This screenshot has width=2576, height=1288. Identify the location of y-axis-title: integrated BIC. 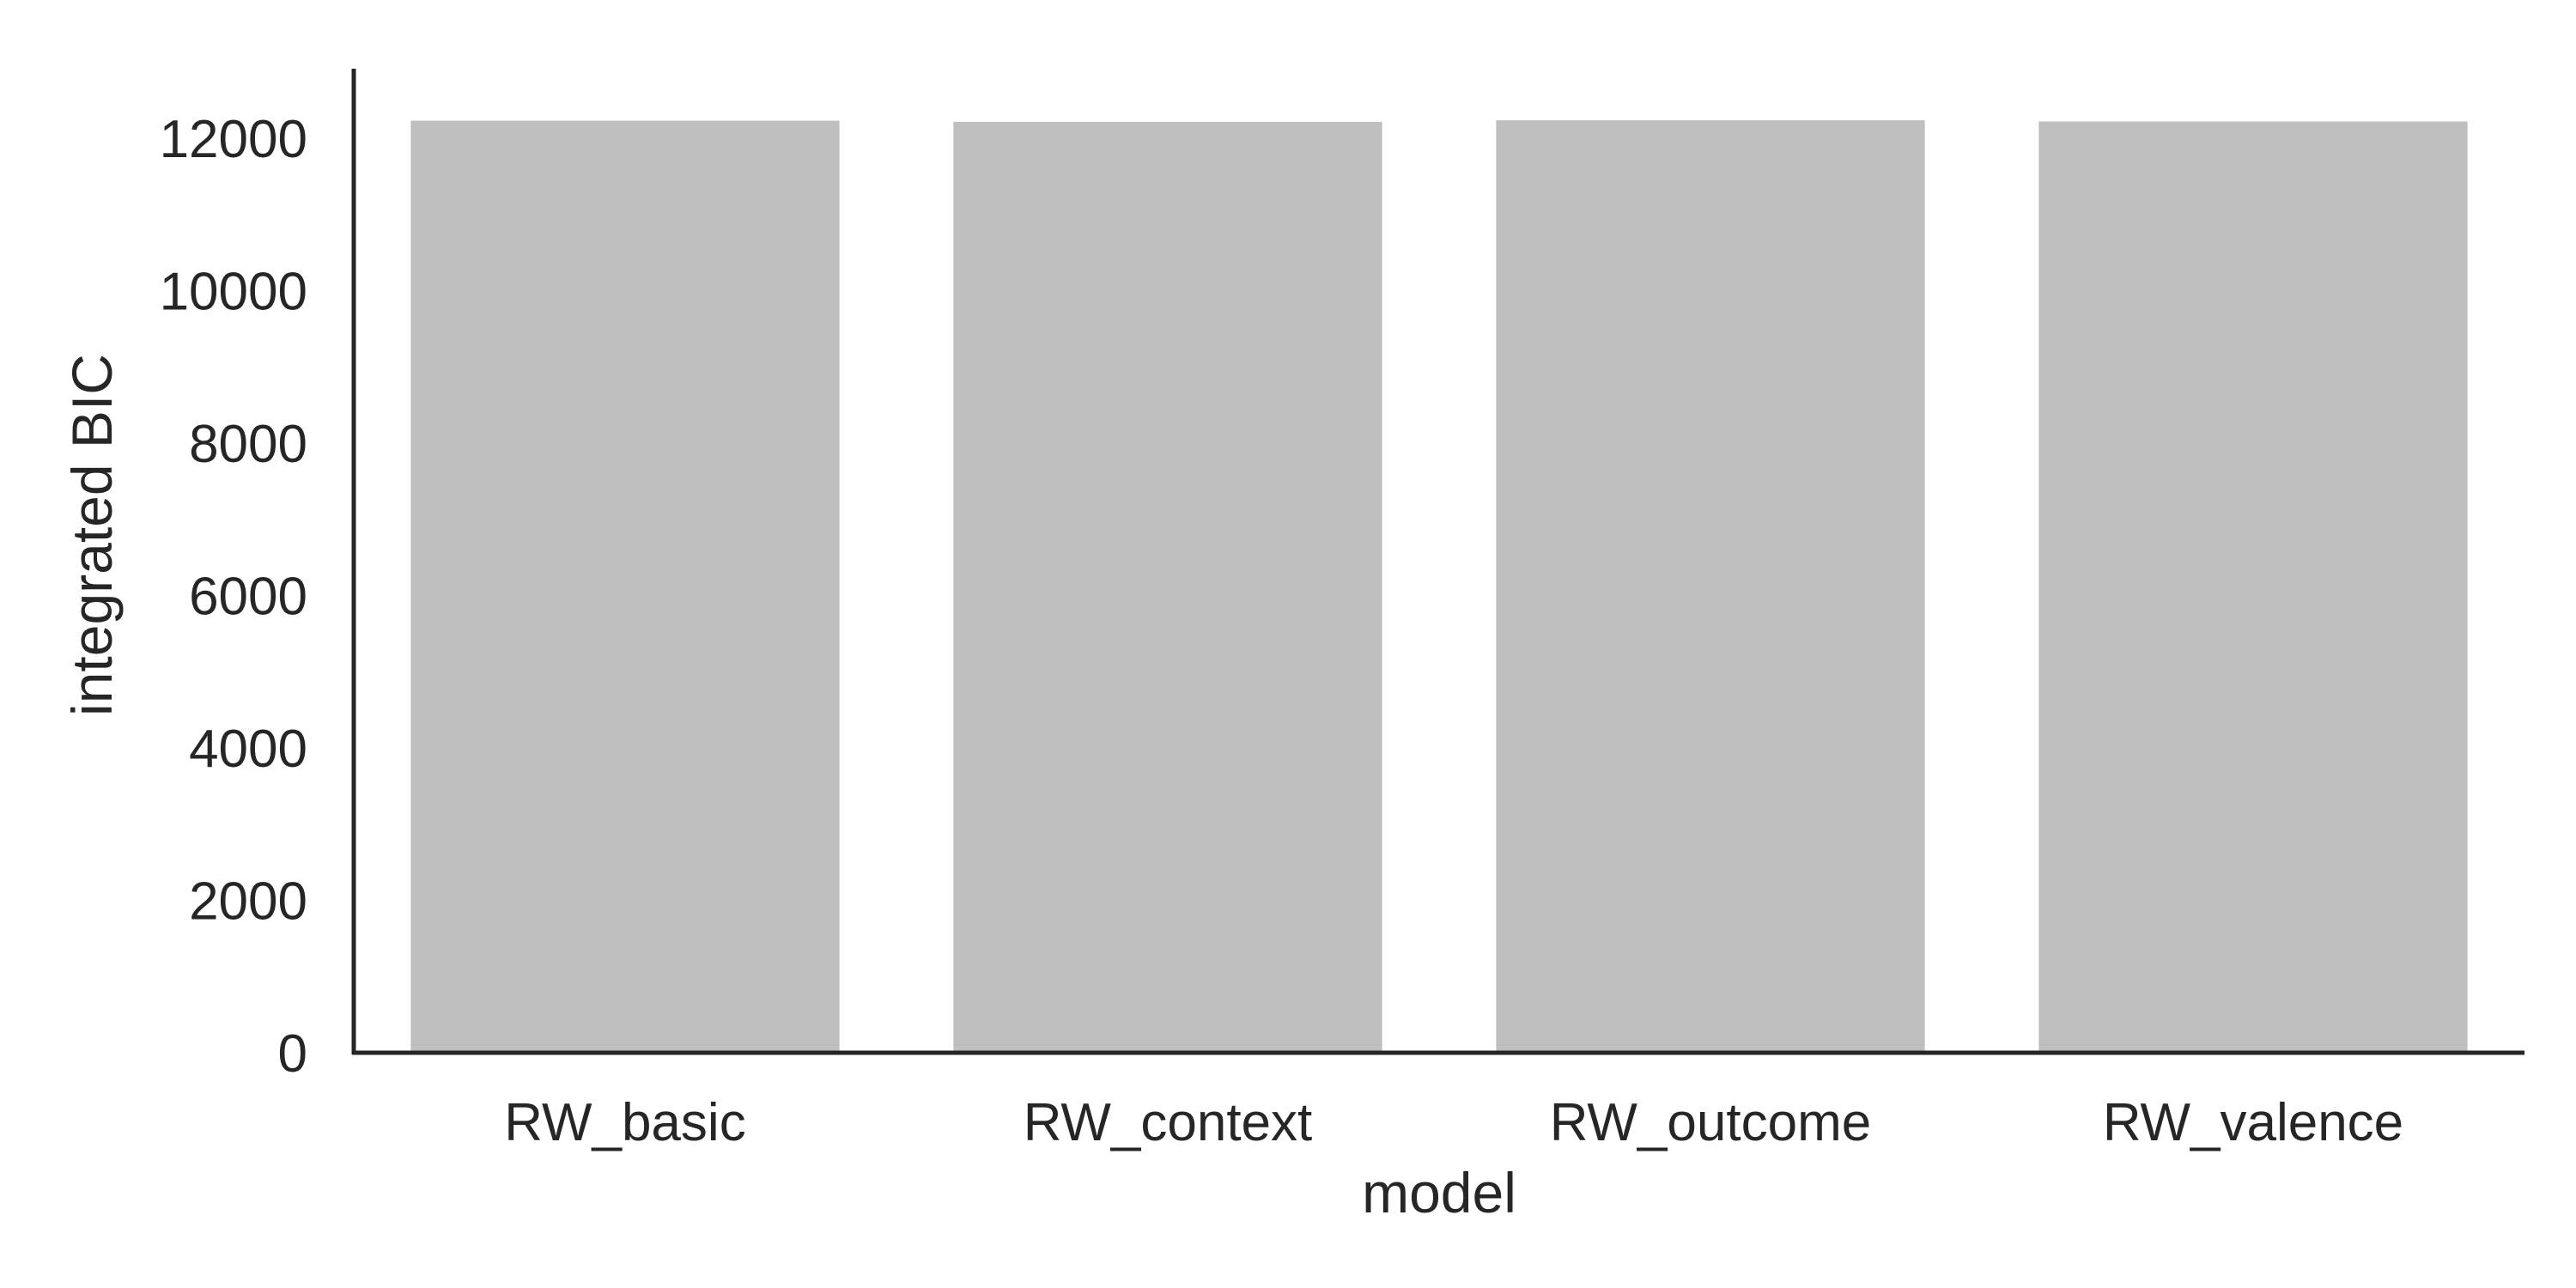
(92, 535).